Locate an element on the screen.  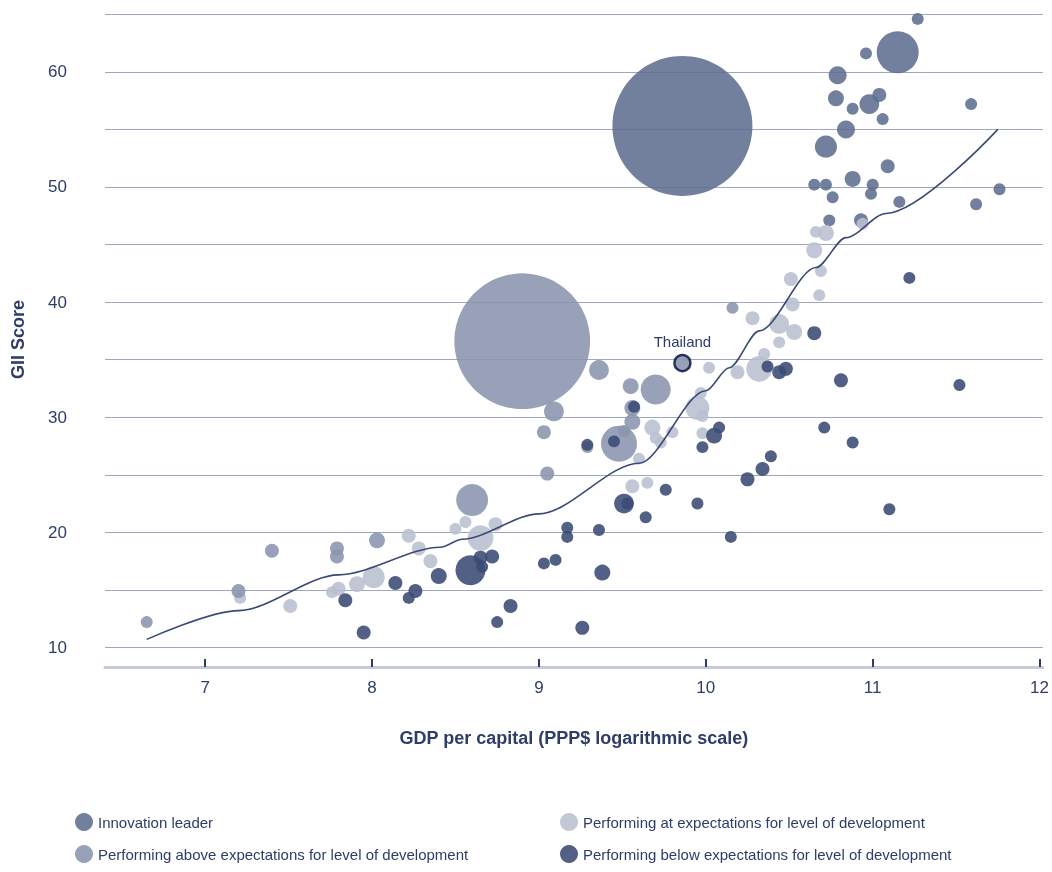
y-axis-title: GII Score is located at coordinates (18, 339).